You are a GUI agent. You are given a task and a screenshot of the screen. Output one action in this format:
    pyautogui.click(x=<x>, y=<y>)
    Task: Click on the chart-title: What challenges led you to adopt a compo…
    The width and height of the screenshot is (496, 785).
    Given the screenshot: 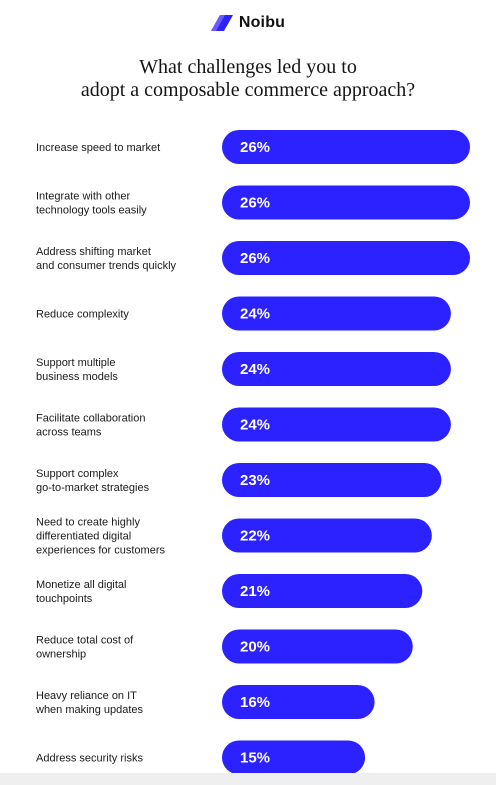 What is the action you would take?
    pyautogui.click(x=248, y=79)
    